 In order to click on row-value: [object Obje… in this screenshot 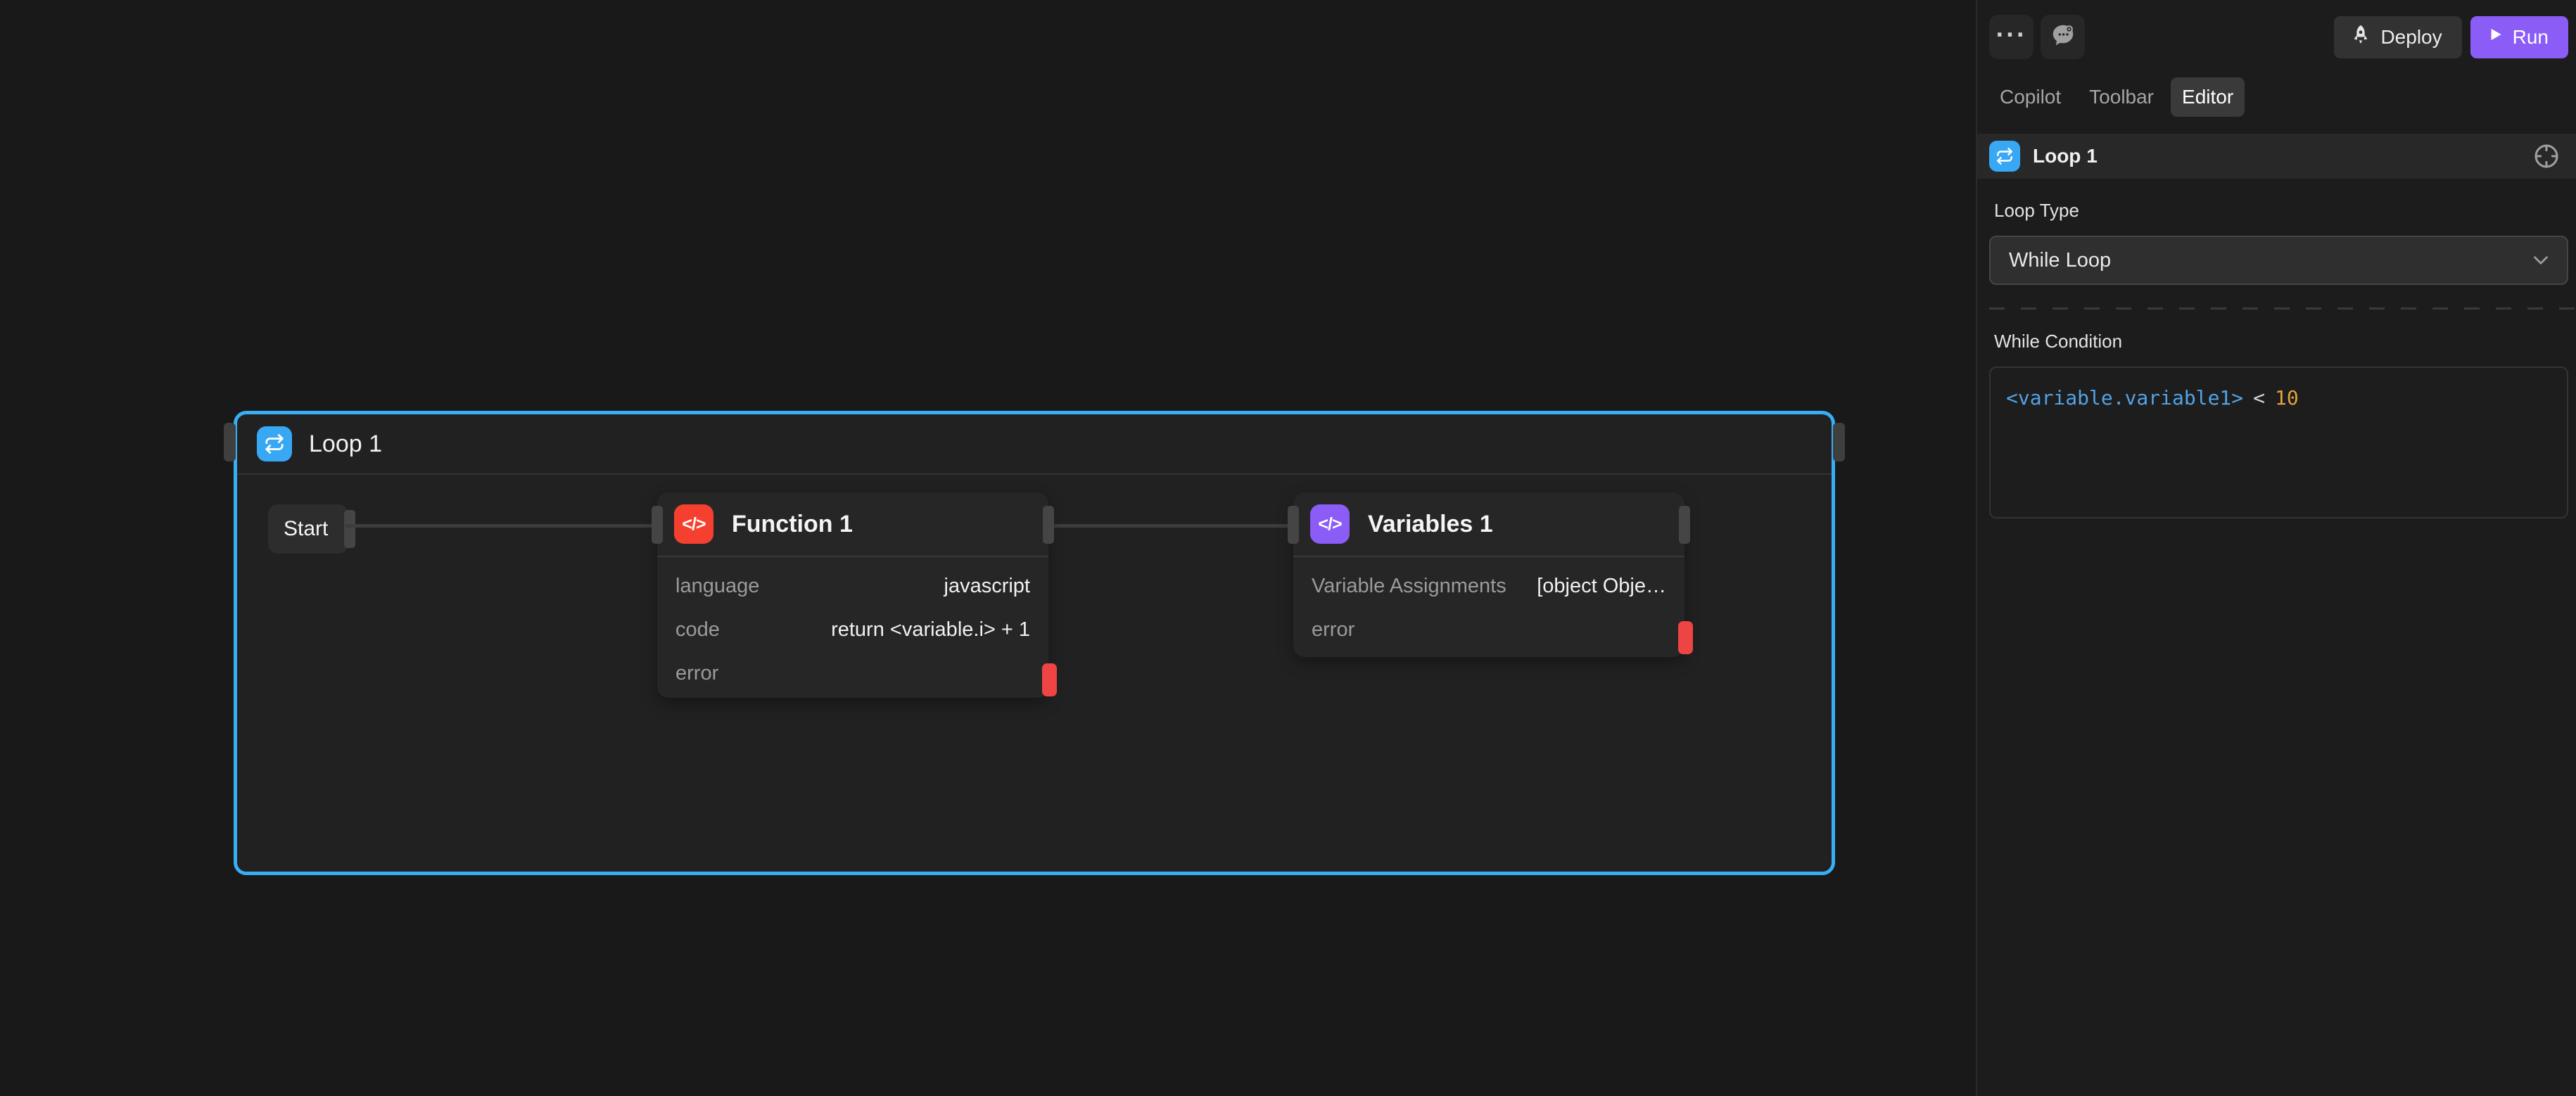, I will do `click(1601, 585)`.